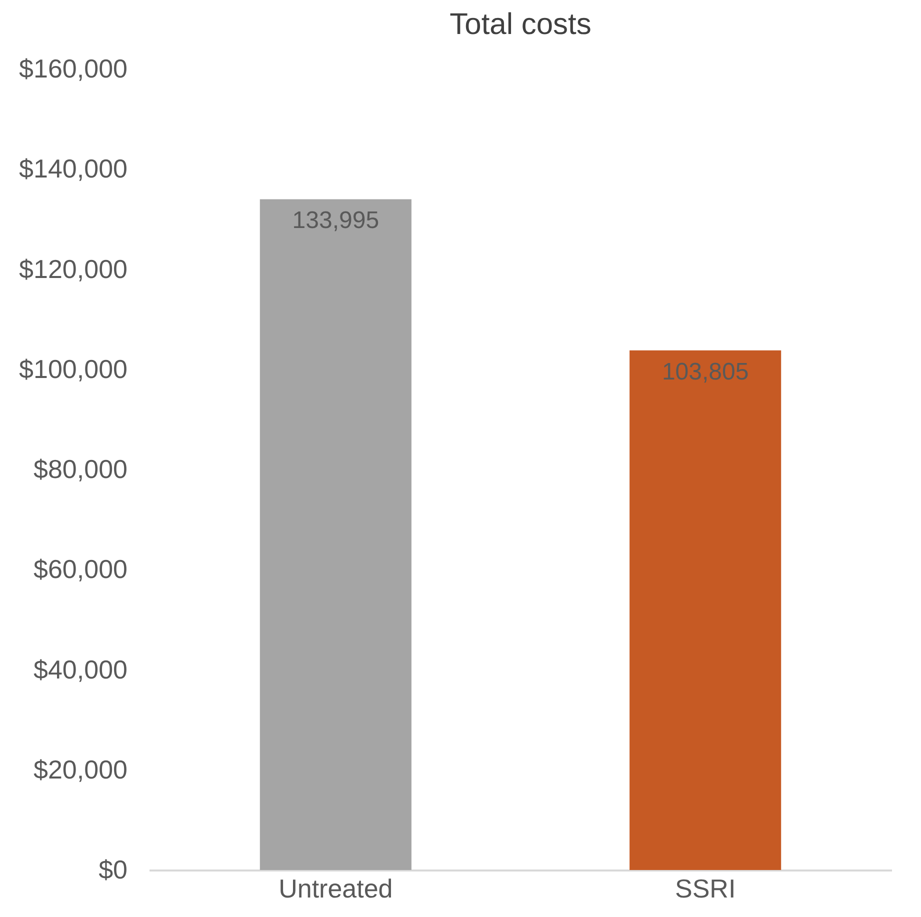  I want to click on y-tick-label: $120,000, so click(73, 269).